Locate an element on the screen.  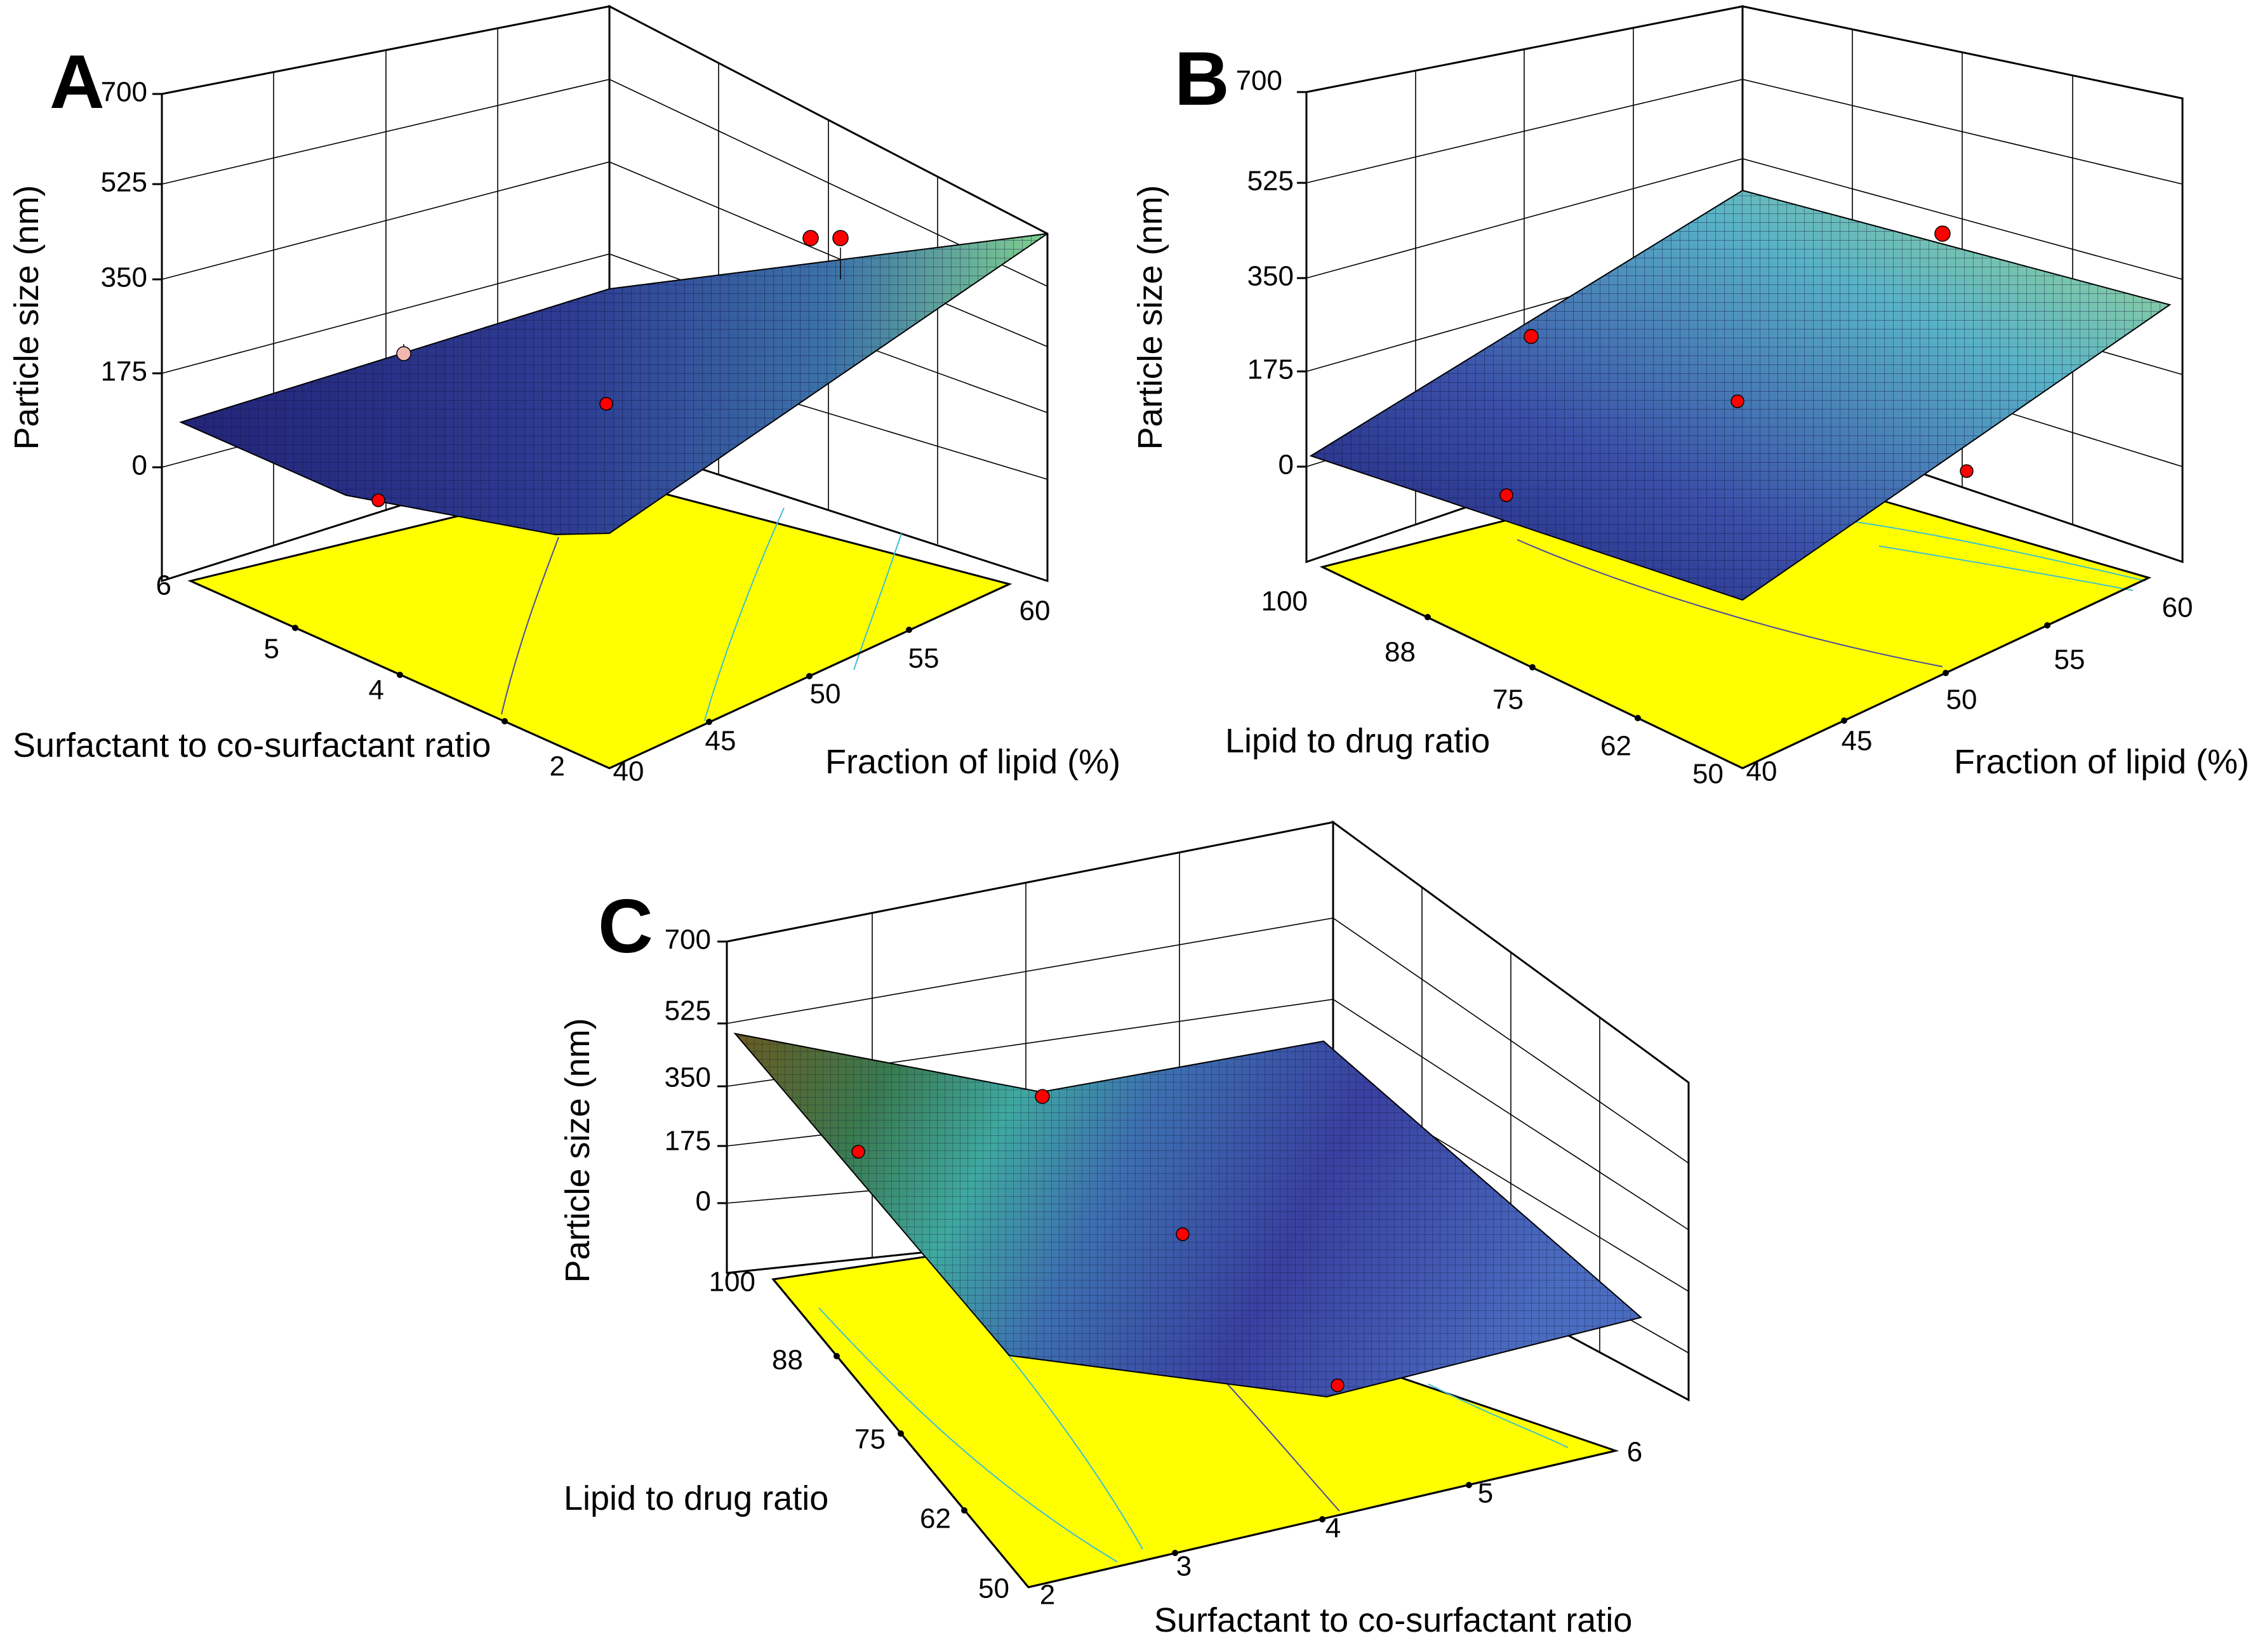
panel-a-x-axis: 40 45 50 55 60 Fraction of lipid (%) is located at coordinates (865, 685).